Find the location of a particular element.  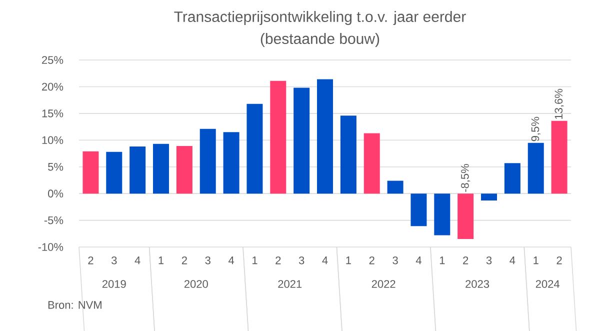

y-tick-label: 5% is located at coordinates (56, 166).